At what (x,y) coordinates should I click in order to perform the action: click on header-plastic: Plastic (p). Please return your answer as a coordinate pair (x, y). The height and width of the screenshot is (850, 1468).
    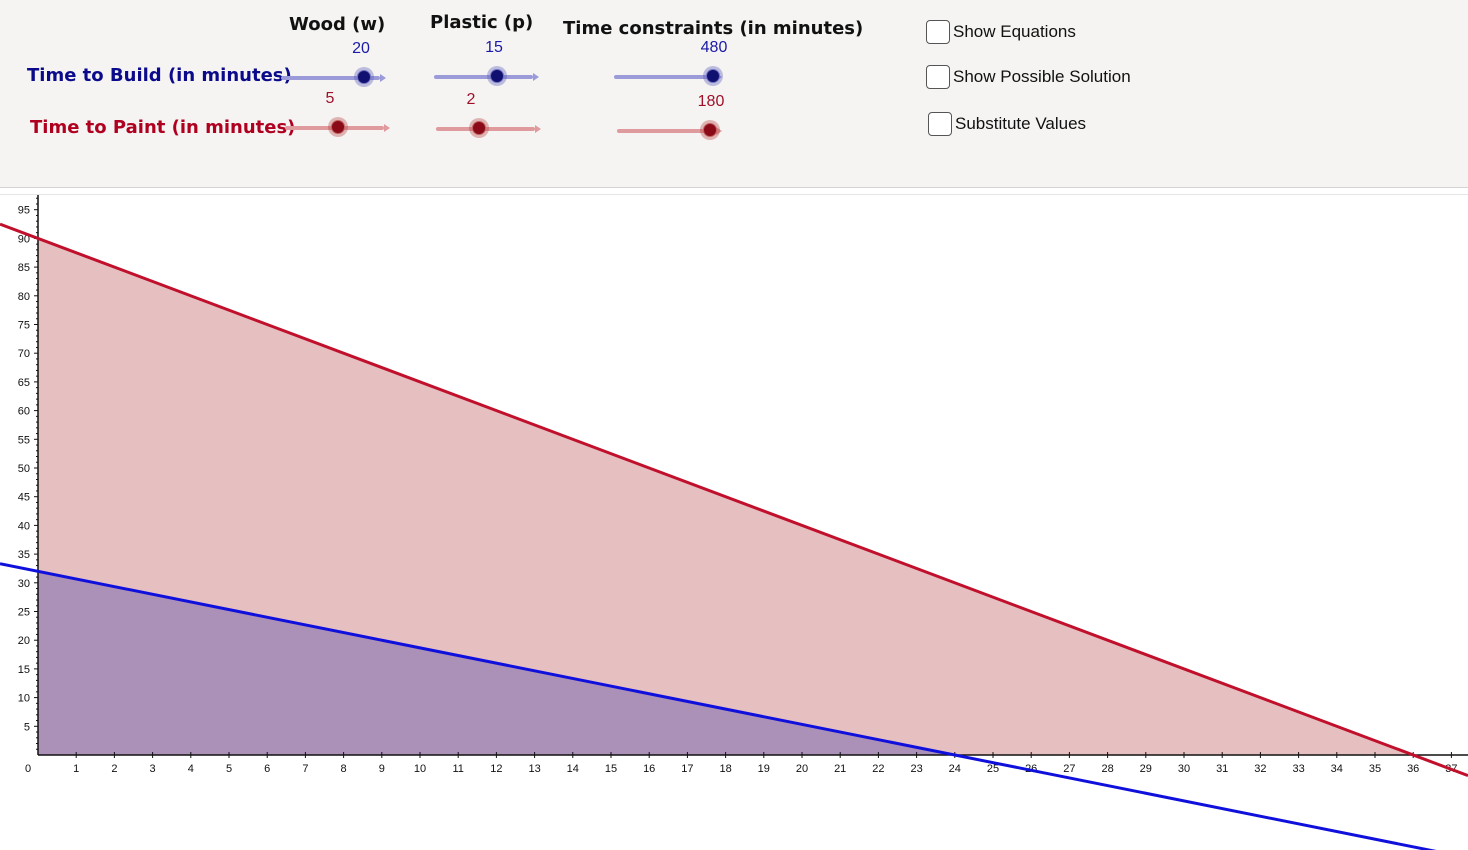
    Looking at the image, I should click on (482, 22).